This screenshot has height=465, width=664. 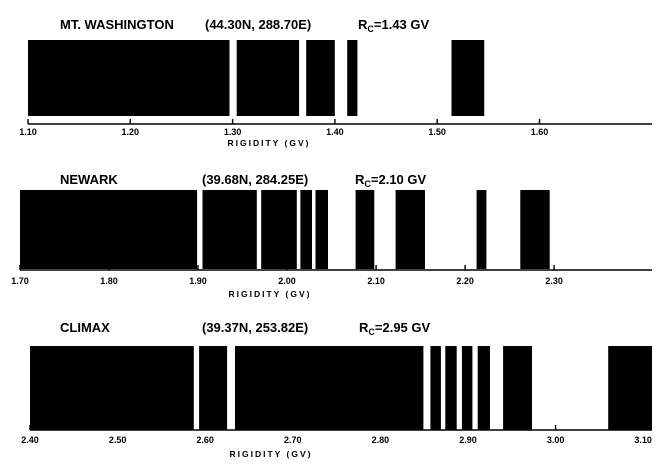 What do you see at coordinates (109, 281) in the screenshot?
I see `x-tick-label: 1.80` at bounding box center [109, 281].